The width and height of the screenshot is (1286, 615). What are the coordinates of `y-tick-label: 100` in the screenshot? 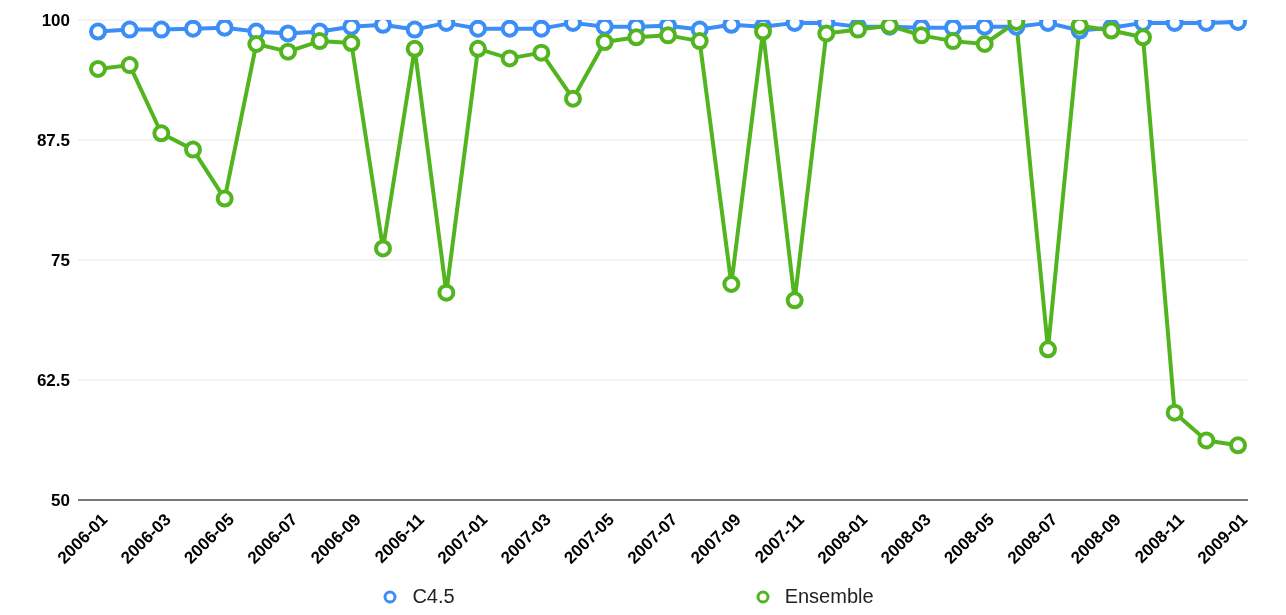 It's located at (55, 21).